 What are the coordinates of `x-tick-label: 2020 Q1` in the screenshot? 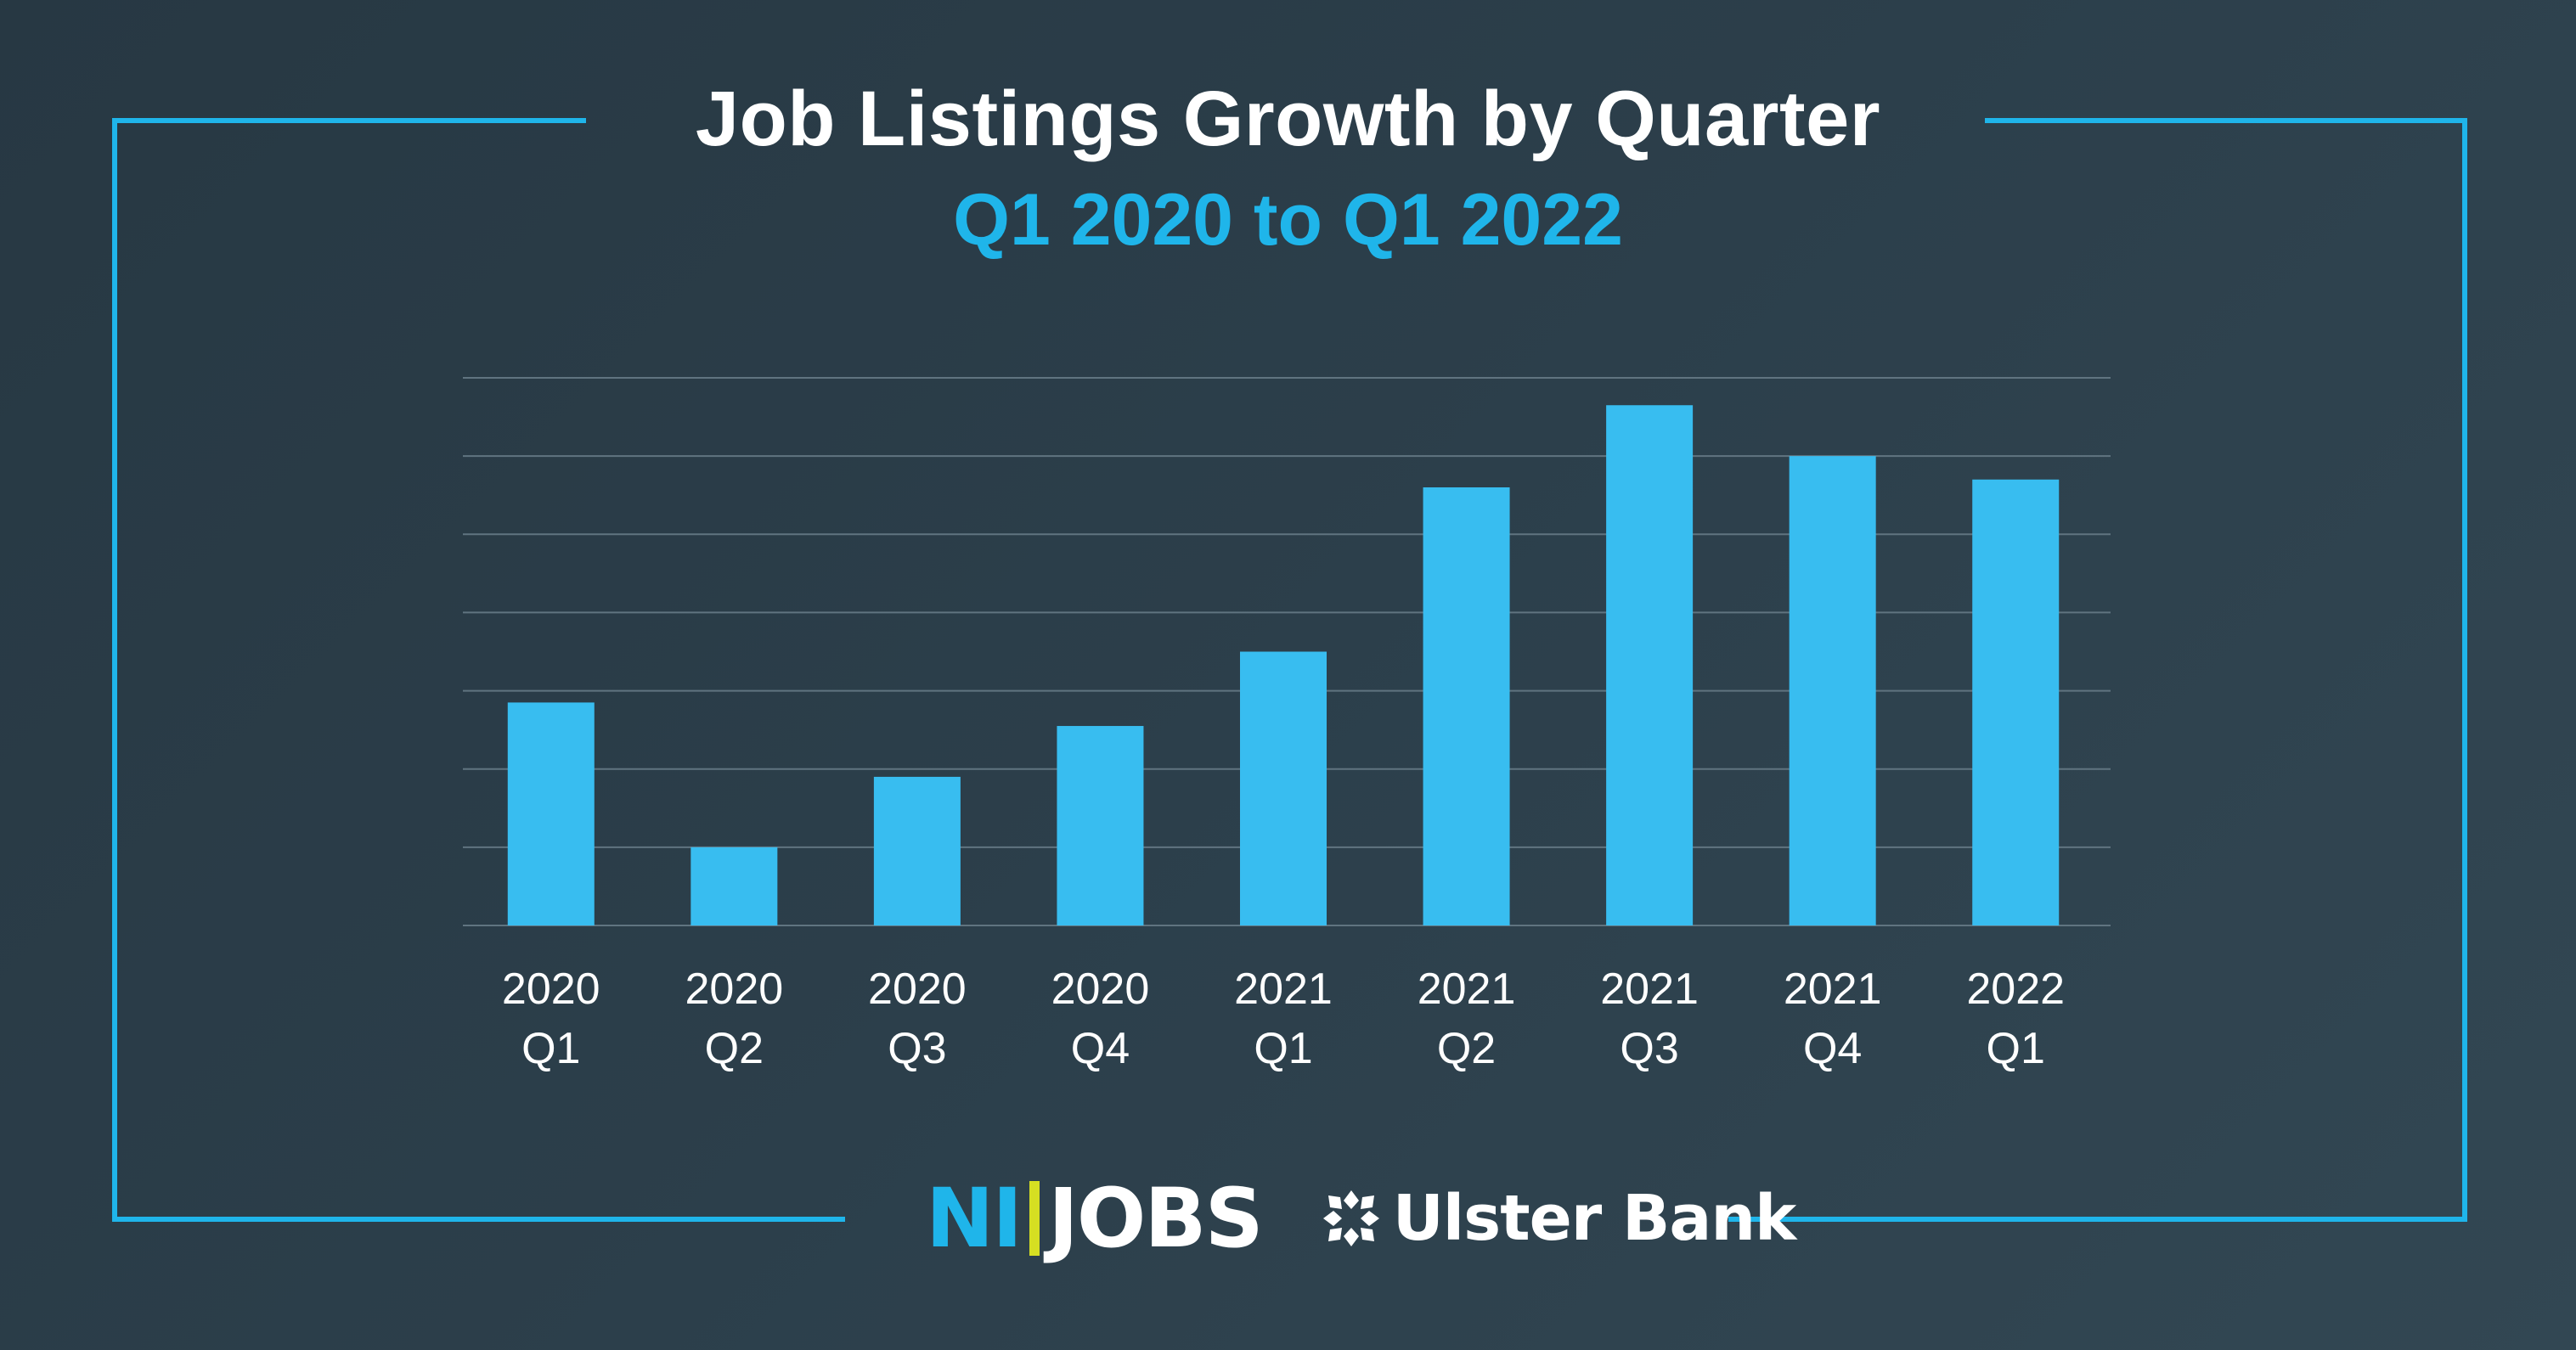 It's located at (551, 1019).